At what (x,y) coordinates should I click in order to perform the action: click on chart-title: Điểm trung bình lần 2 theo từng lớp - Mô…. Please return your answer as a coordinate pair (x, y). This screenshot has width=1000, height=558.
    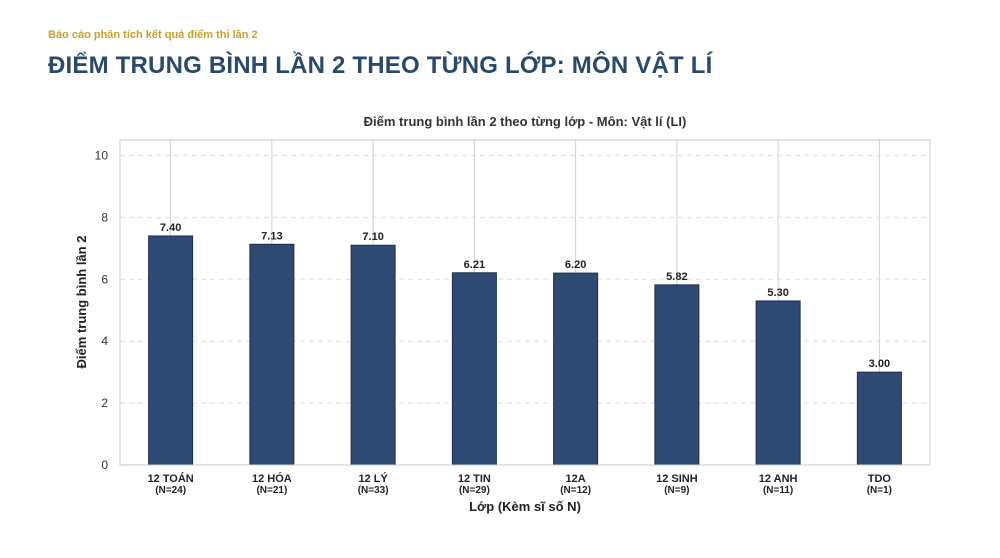
    Looking at the image, I should click on (525, 121).